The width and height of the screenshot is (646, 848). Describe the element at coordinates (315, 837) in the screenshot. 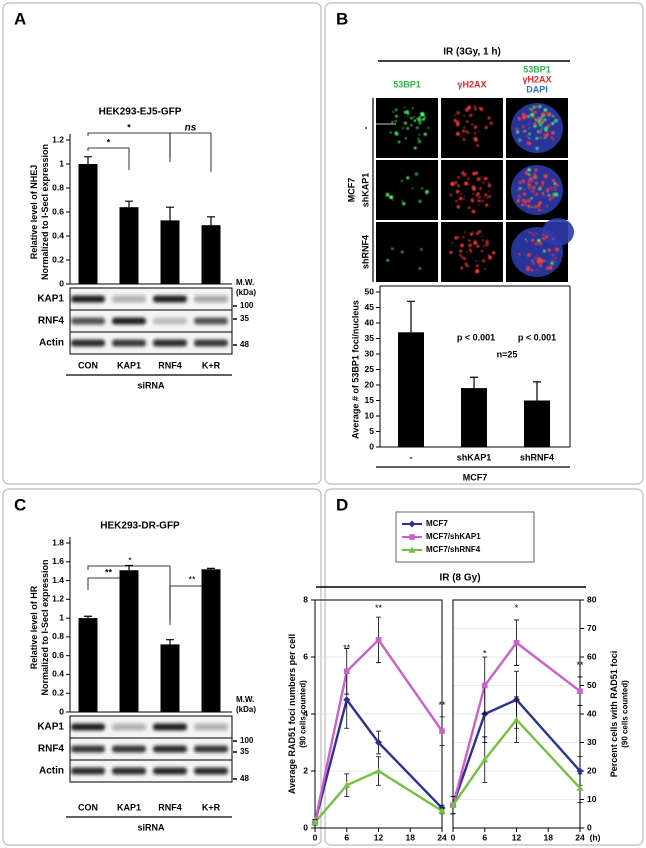

I see `x-tick-label: 0` at that location.